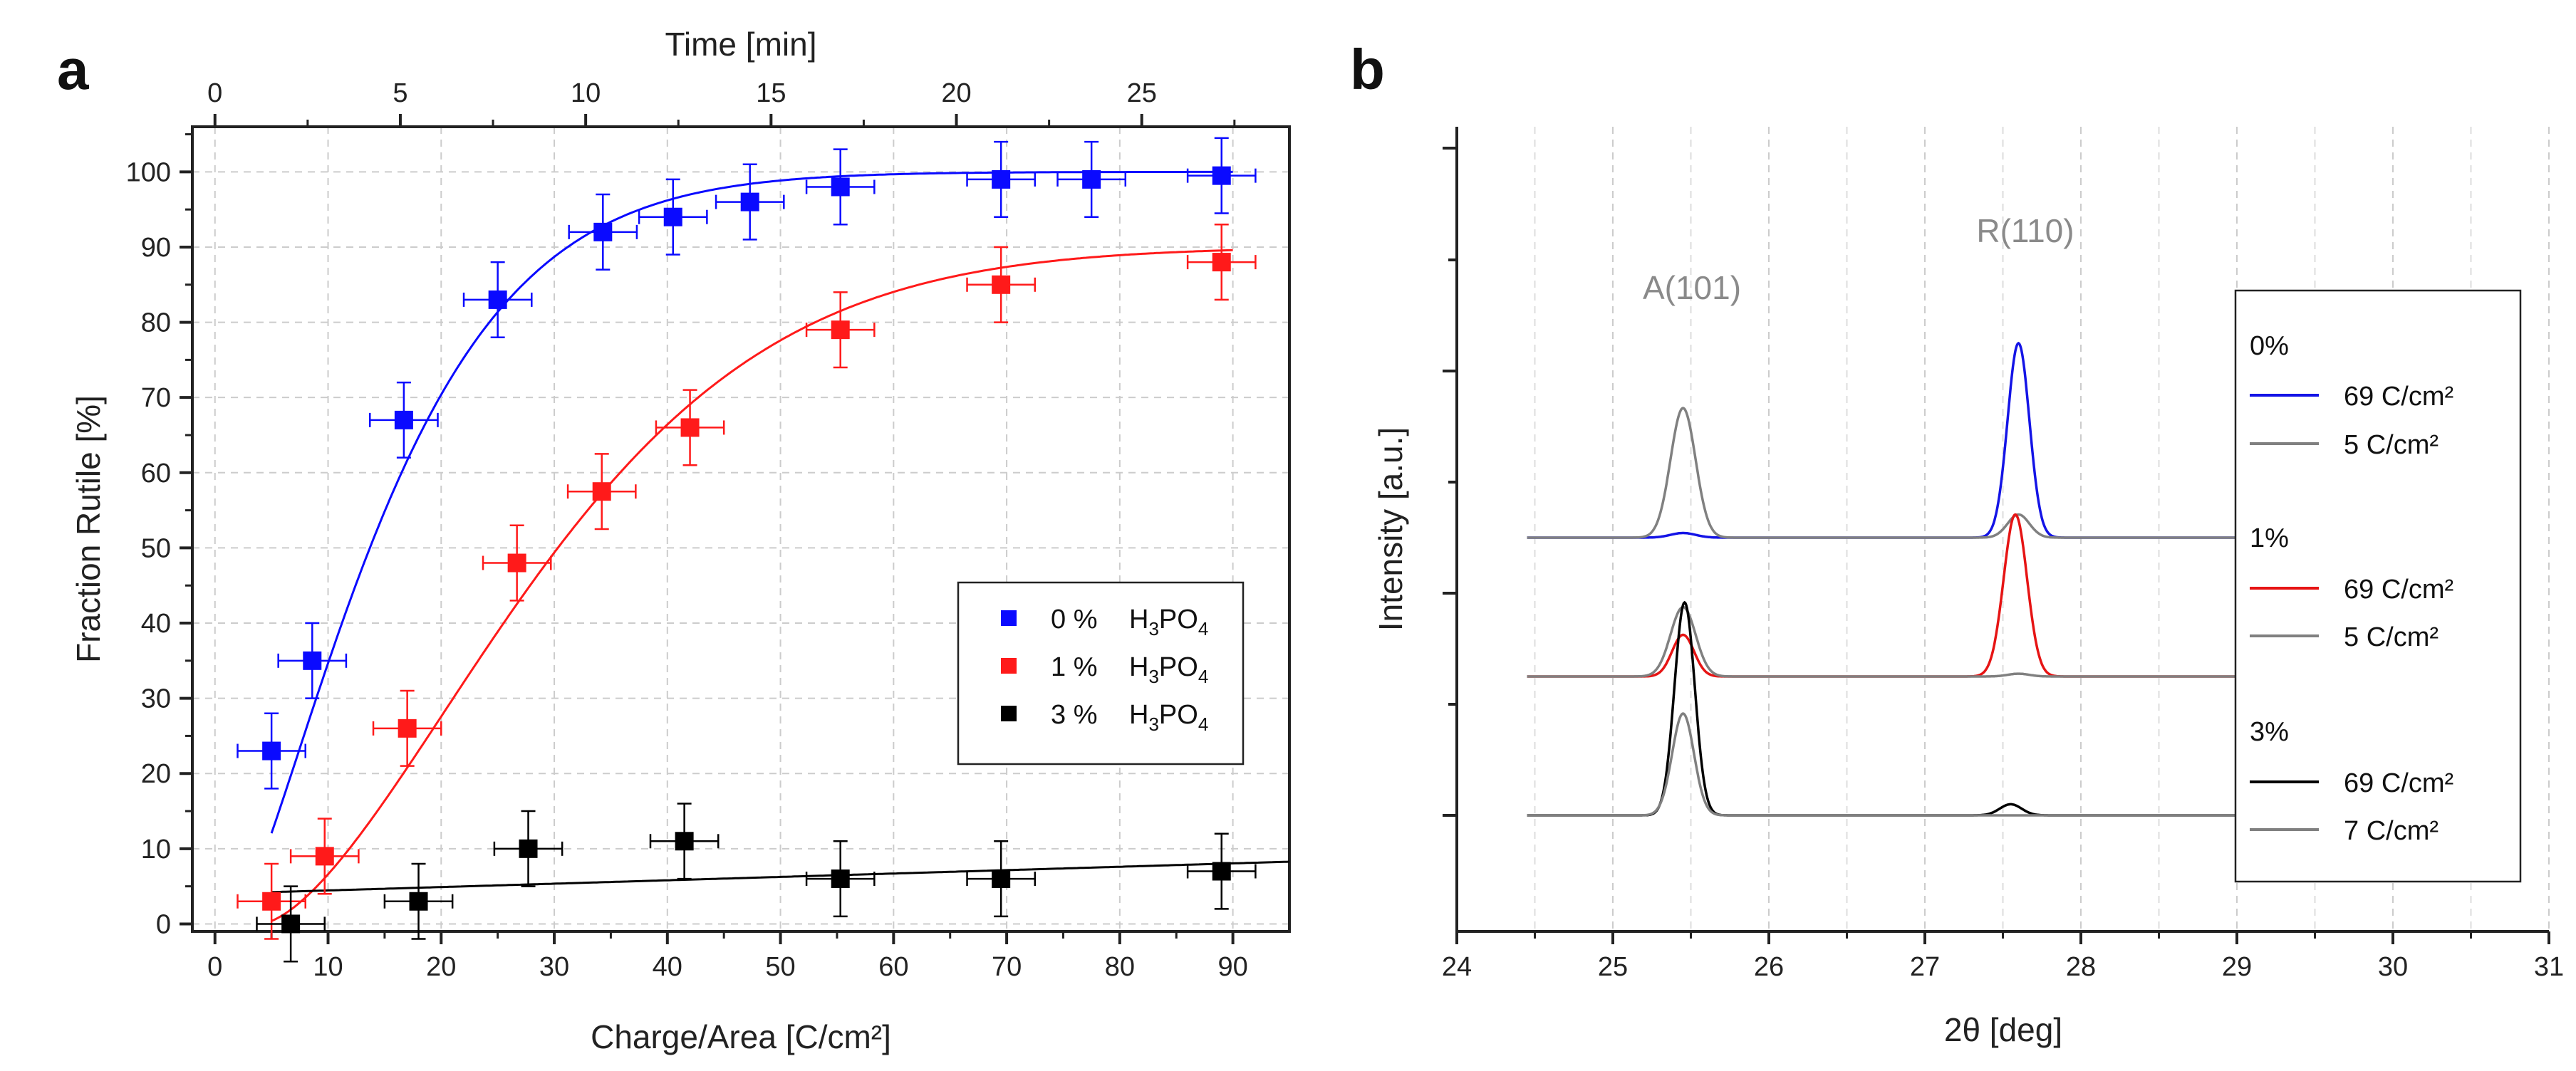 This screenshot has width=2576, height=1071. Describe the element at coordinates (1367, 69) in the screenshot. I see `panel-label-b: b` at that location.